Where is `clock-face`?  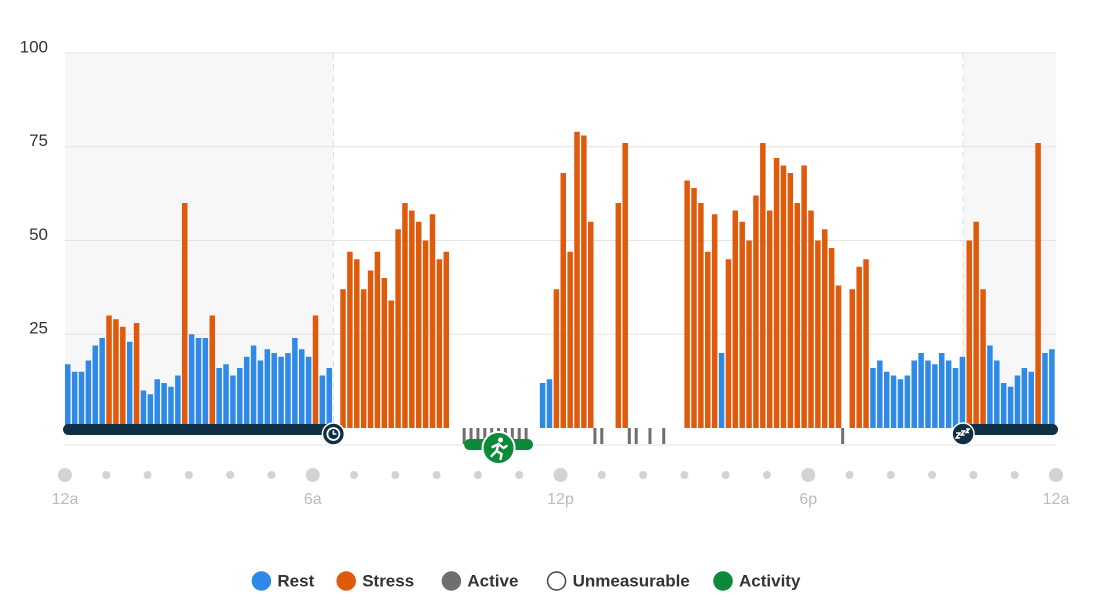
clock-face is located at coordinates (333, 434).